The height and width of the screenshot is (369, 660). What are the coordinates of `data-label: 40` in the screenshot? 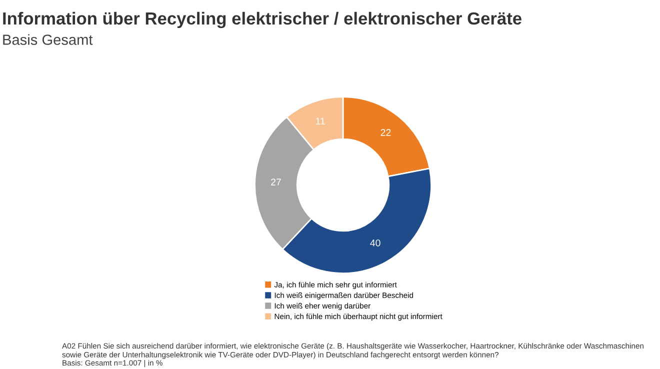 It's located at (375, 242).